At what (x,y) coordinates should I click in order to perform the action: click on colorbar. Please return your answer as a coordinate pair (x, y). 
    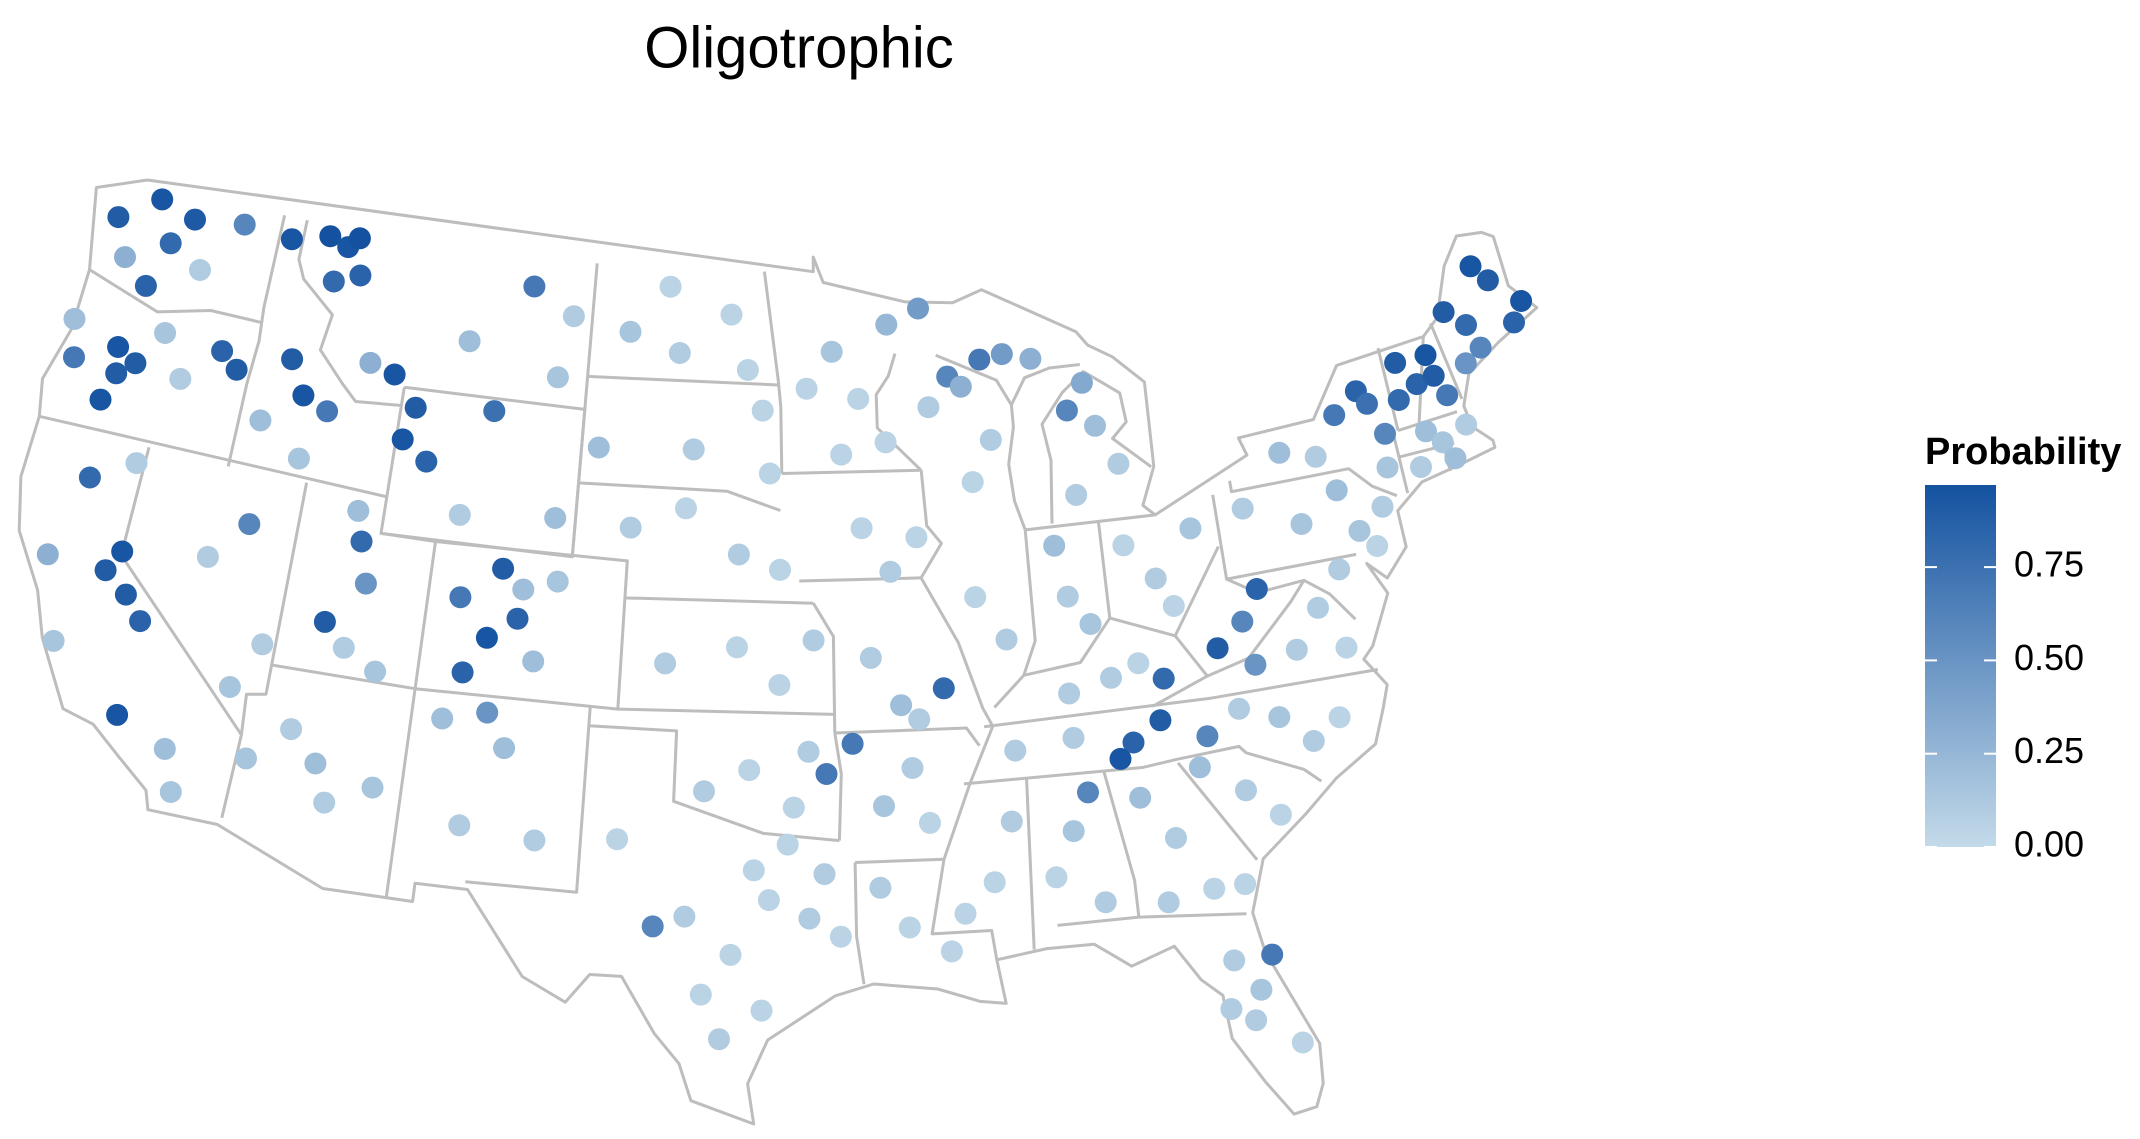
    Looking at the image, I should click on (1960, 666).